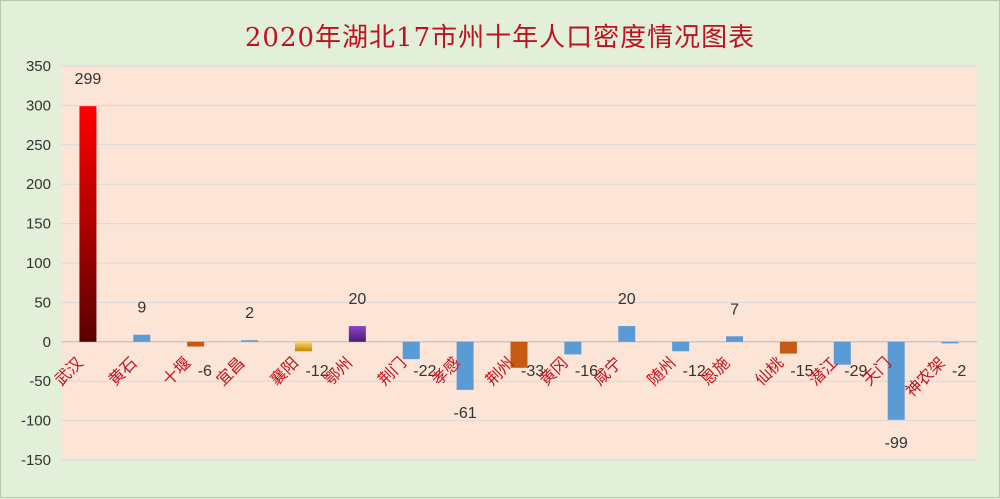 Image resolution: width=1000 pixels, height=499 pixels. What do you see at coordinates (465, 413) in the screenshot?
I see `data-label-7: -61` at bounding box center [465, 413].